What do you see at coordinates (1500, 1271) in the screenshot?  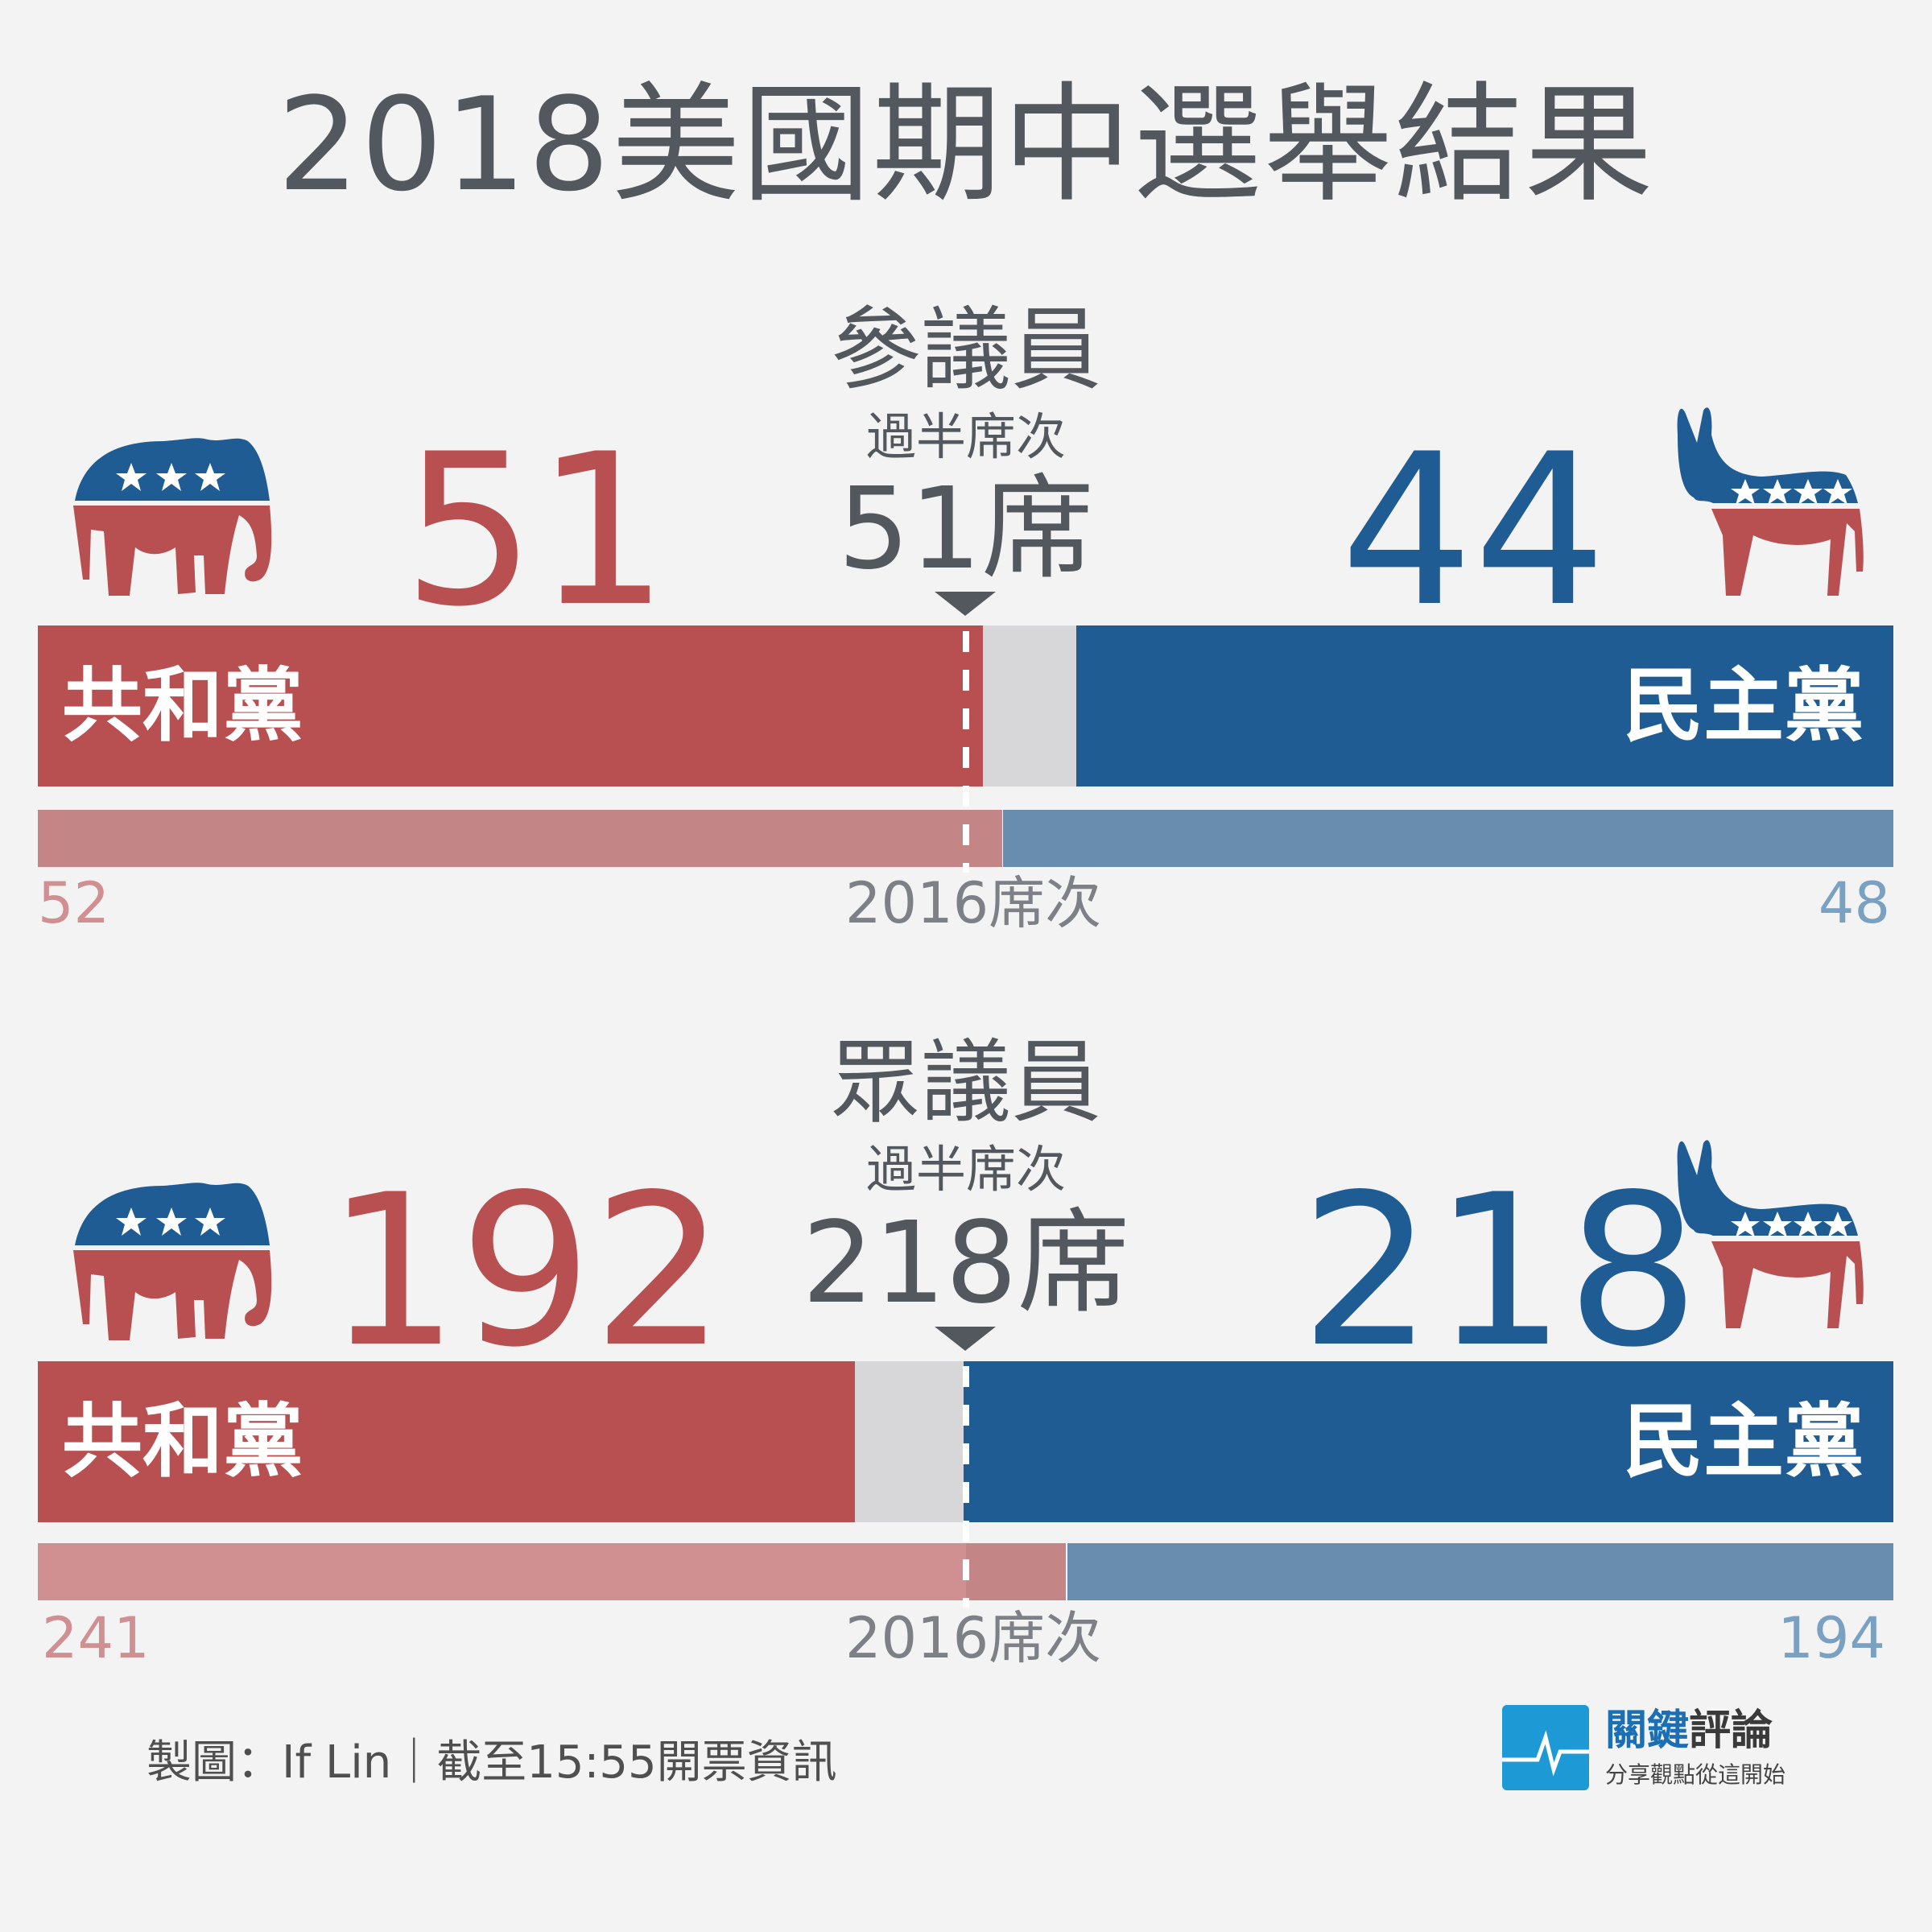 I see `house-democrat-seats: 218` at bounding box center [1500, 1271].